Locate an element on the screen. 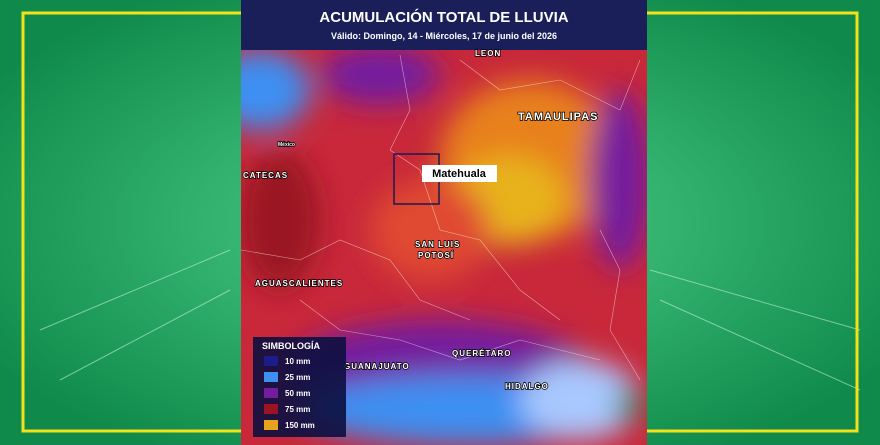 This screenshot has height=445, width=880. legend: SIMBOLOGÍA 10 mm 25 mm 50 mm 75 mm 150 mm is located at coordinates (299, 387).